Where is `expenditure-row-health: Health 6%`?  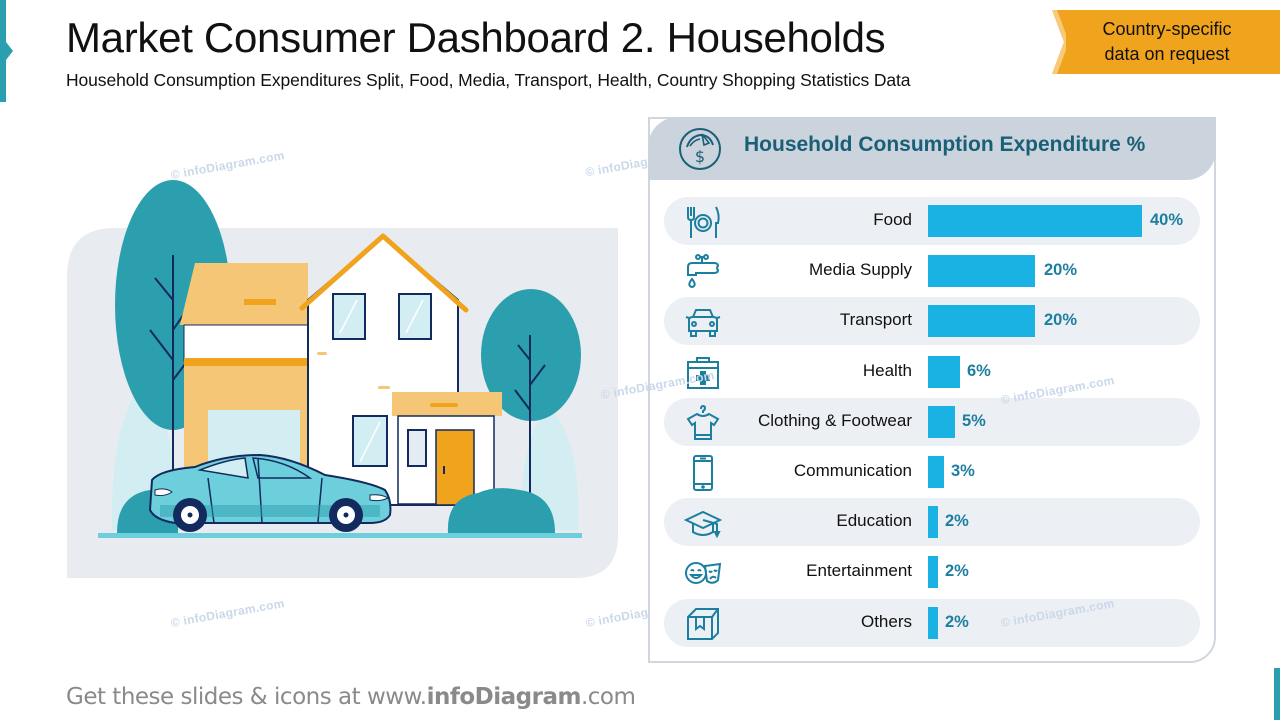
expenditure-row-health: Health 6% is located at coordinates (932, 373).